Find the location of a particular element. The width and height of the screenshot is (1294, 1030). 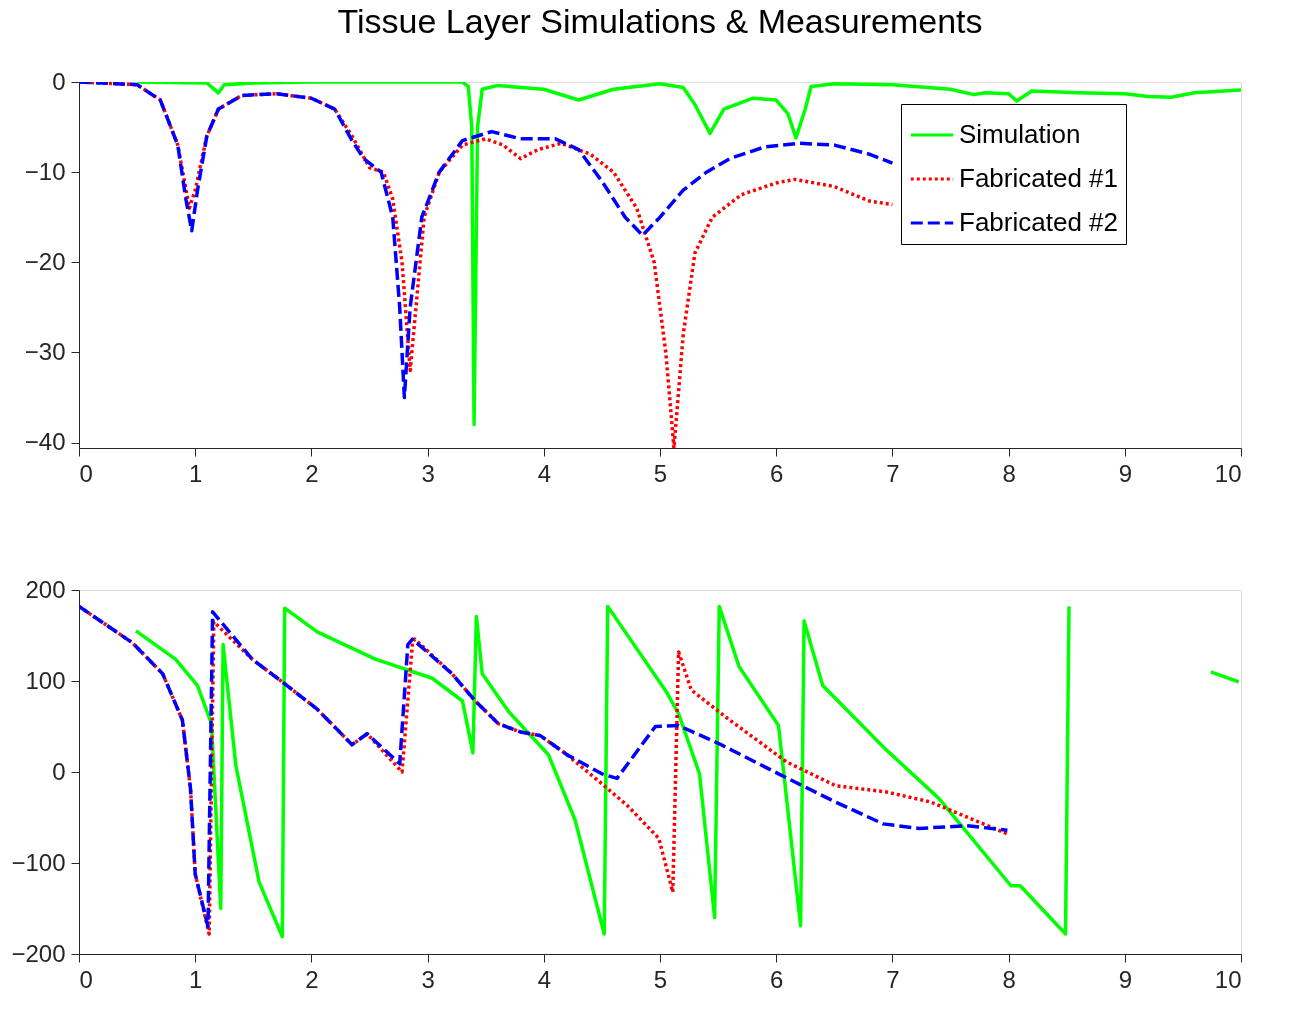

y-tick-label: −200 is located at coordinates (38, 953).